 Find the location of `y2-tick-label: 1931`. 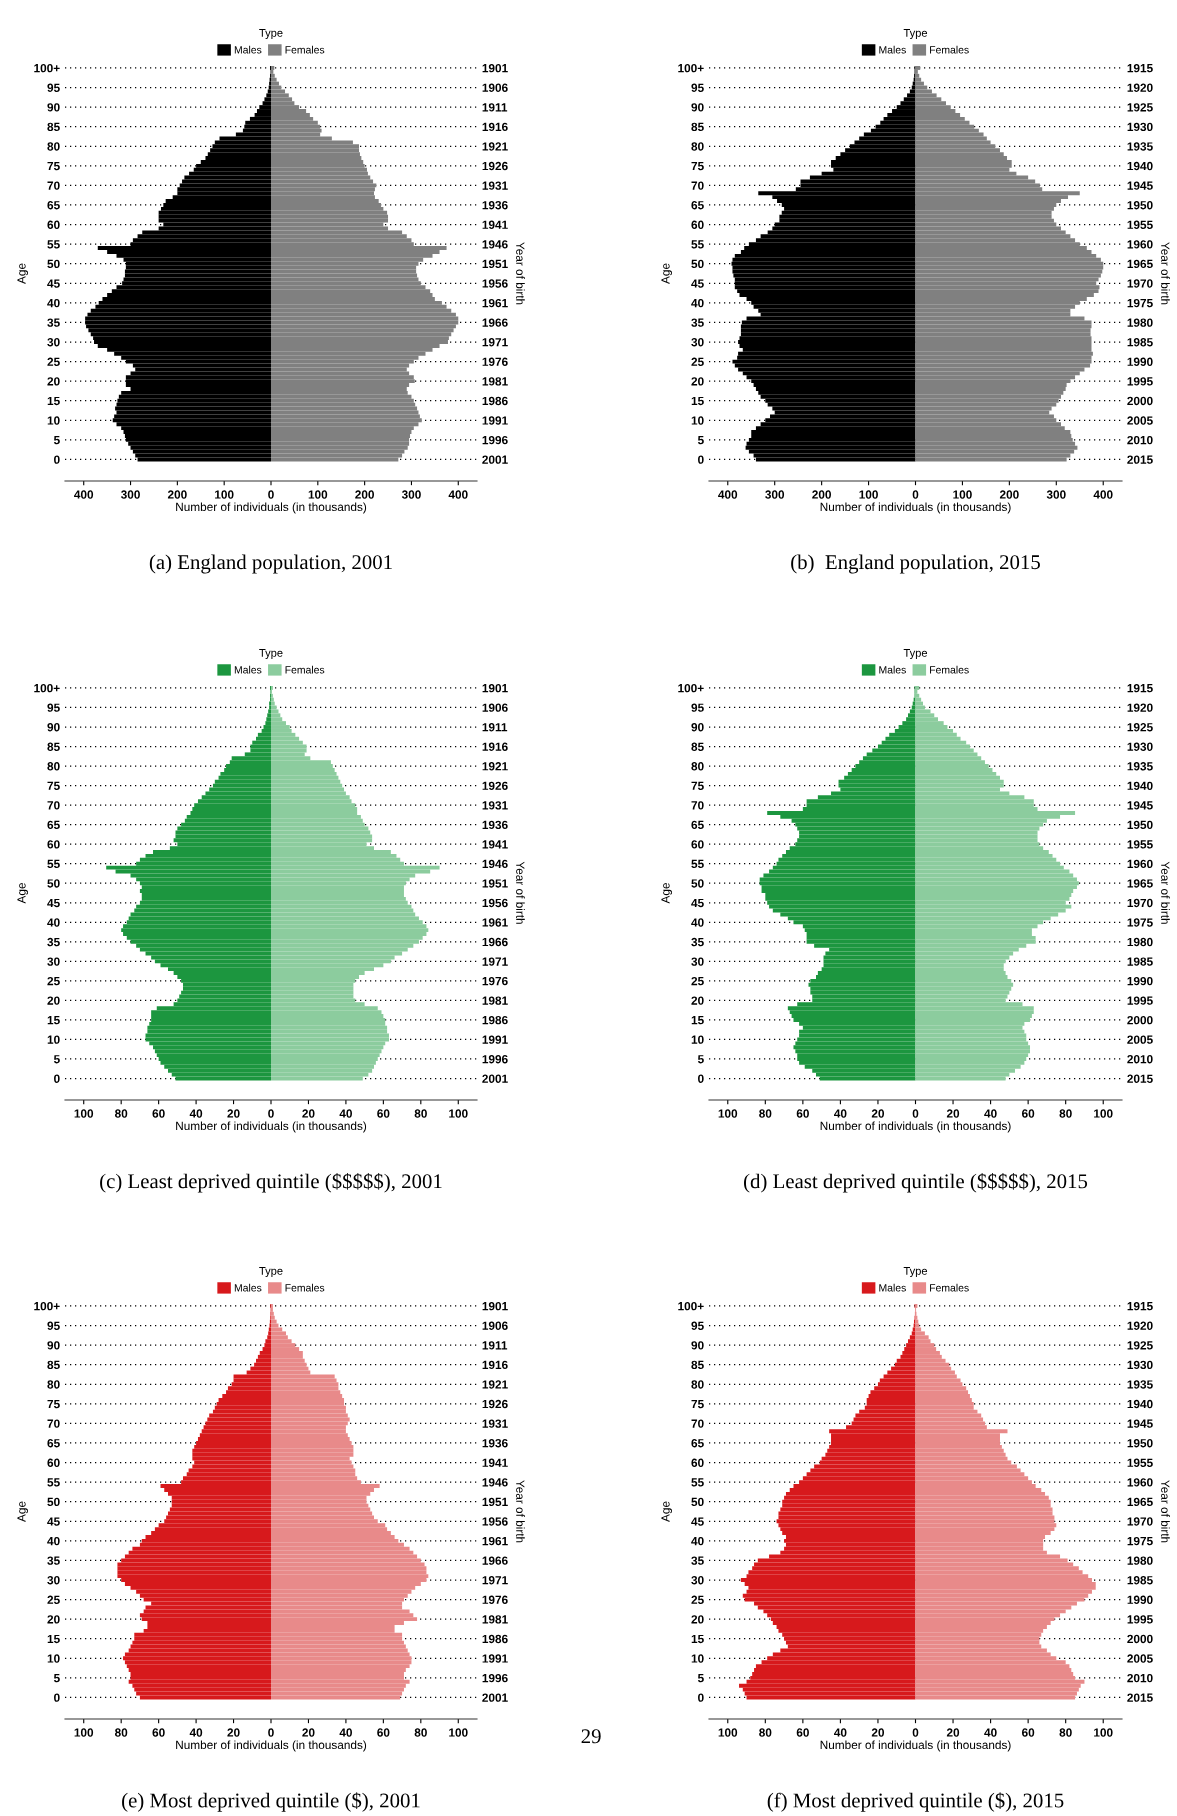

y2-tick-label: 1931 is located at coordinates (495, 185).